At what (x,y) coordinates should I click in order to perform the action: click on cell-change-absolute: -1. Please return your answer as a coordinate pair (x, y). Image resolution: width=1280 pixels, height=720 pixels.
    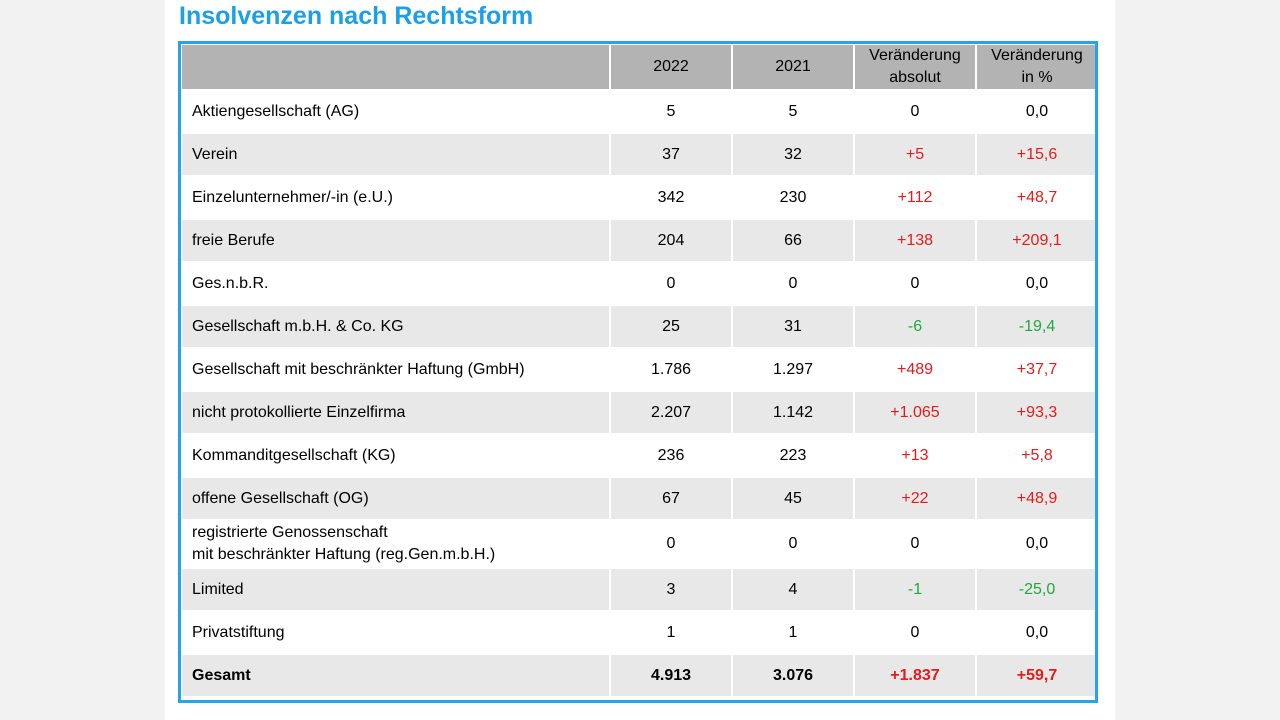
    Looking at the image, I should click on (915, 589).